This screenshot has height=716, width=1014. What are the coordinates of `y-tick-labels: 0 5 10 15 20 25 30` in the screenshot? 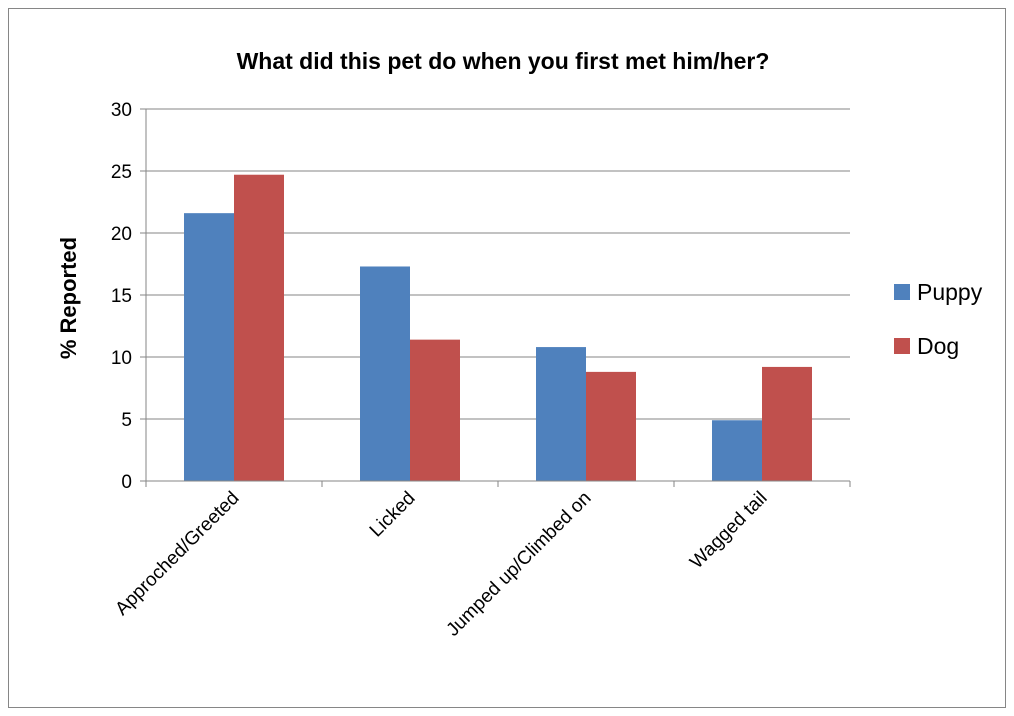 It's located at (121, 296).